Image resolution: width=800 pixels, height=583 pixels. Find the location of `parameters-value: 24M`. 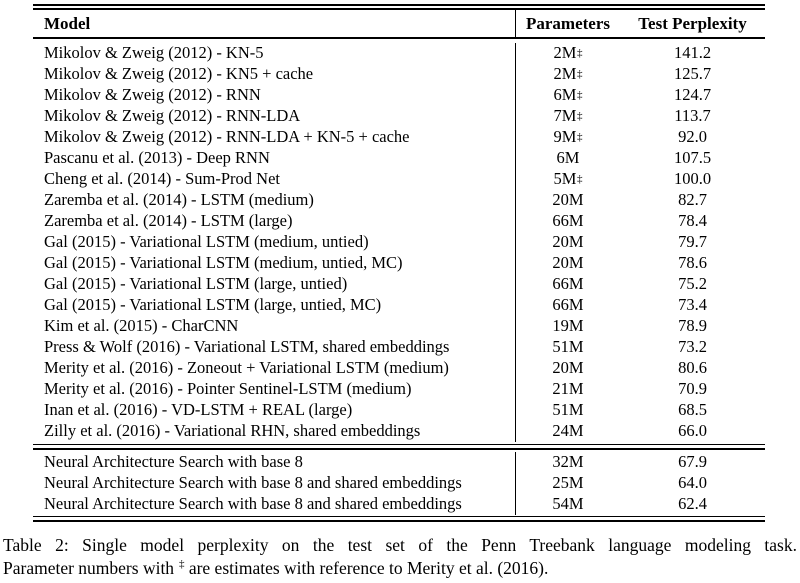

parameters-value: 24M is located at coordinates (568, 430).